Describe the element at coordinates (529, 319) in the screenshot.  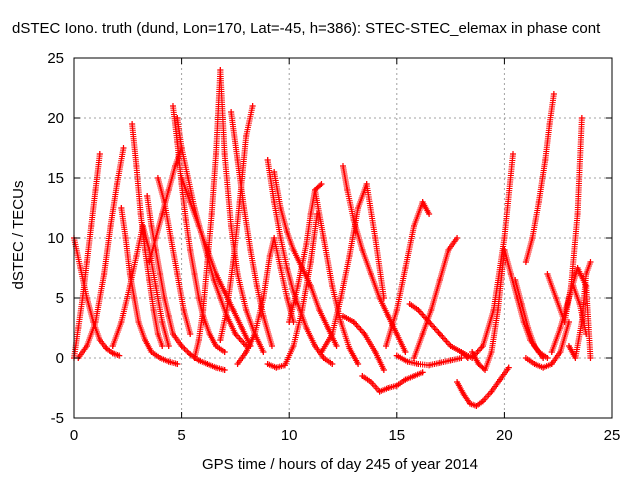
I see `series-sat-ah` at that location.